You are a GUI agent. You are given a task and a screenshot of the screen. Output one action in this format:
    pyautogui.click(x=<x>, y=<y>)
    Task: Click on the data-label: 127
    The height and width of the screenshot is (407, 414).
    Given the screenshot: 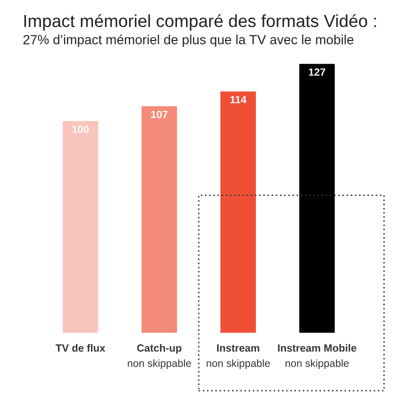 What is the action you would take?
    pyautogui.click(x=317, y=72)
    